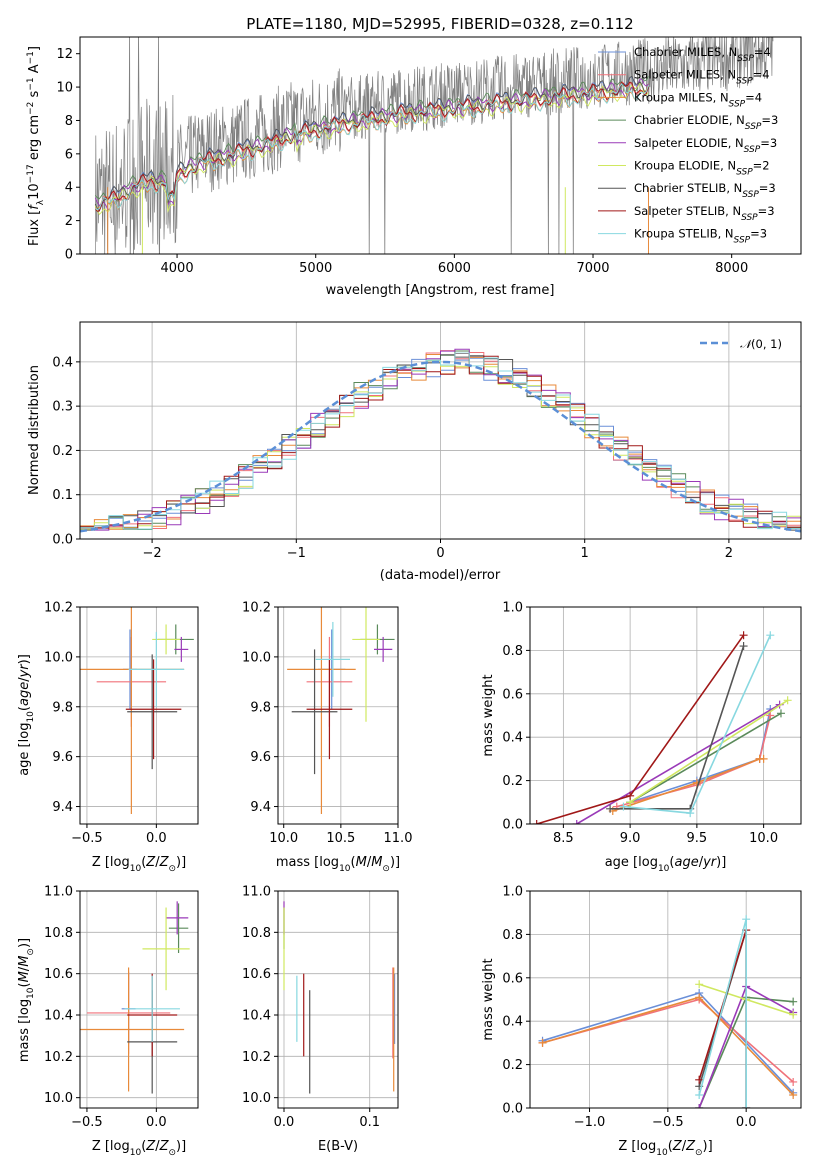  What do you see at coordinates (684, 234) in the screenshot?
I see `label-part: Kroupa STELIB, N` at bounding box center [684, 234].